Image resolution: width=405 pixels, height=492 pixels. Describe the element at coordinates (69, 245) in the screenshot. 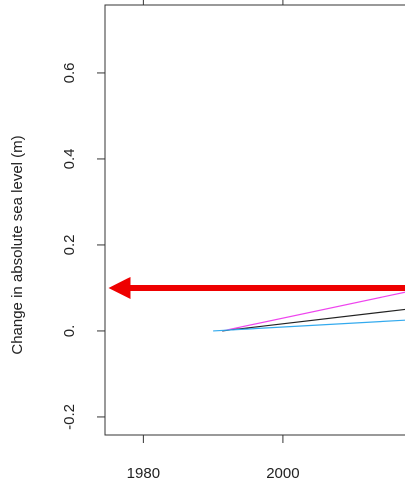

I see `y-tick-label: 0.2` at that location.